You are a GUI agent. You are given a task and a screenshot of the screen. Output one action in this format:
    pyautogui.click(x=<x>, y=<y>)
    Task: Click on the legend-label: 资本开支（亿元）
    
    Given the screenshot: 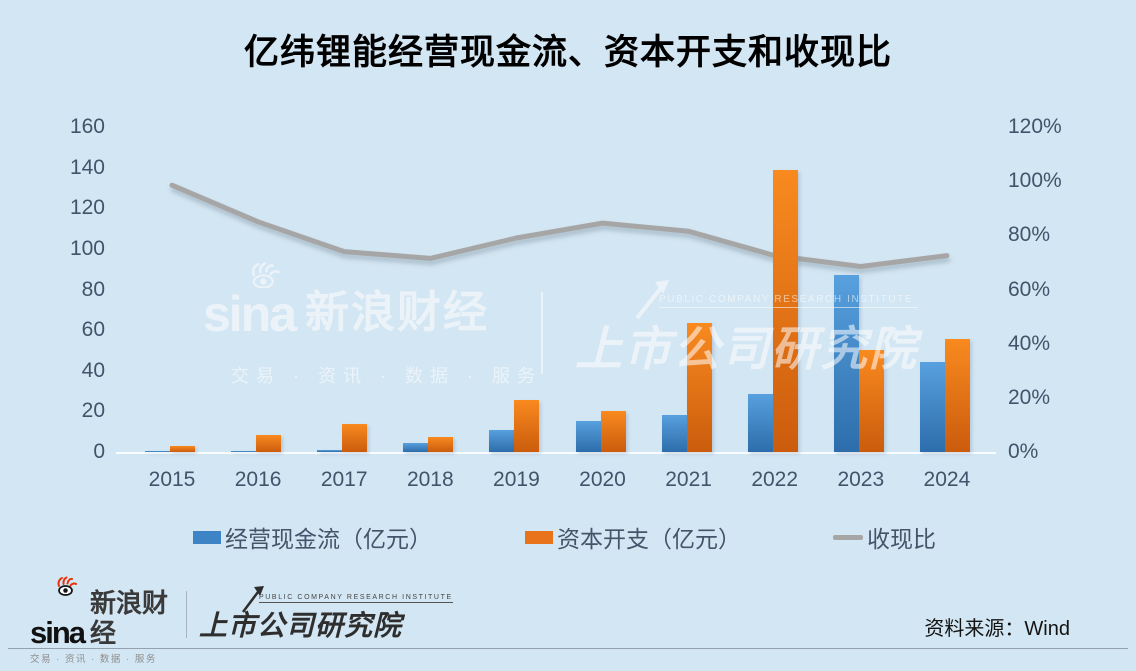 What is the action you would take?
    pyautogui.click(x=649, y=539)
    